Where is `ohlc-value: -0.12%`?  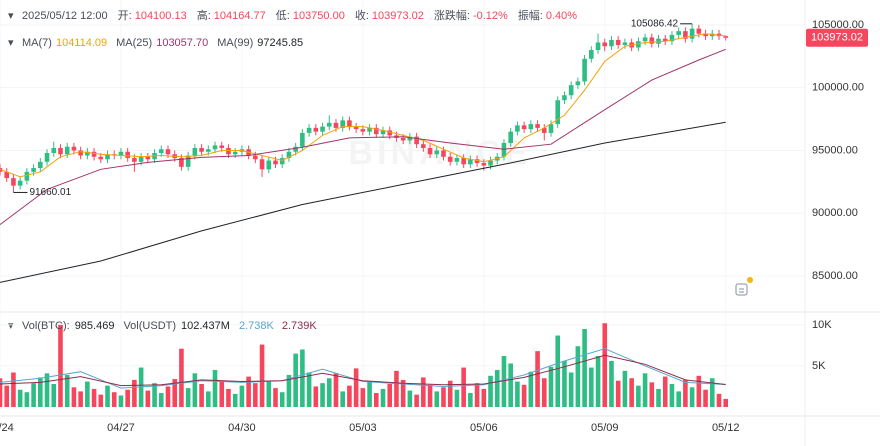
ohlc-value: -0.12% is located at coordinates (490, 16).